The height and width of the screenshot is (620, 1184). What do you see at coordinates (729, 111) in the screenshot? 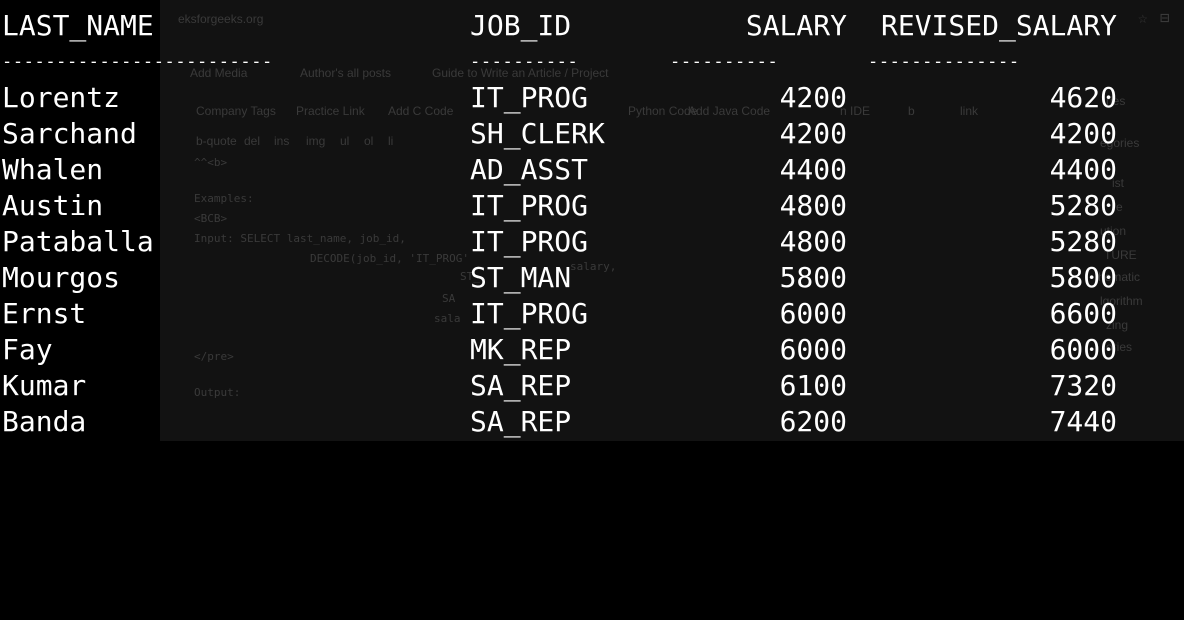
I see `bg-format-button: Add Java Code` at bounding box center [729, 111].